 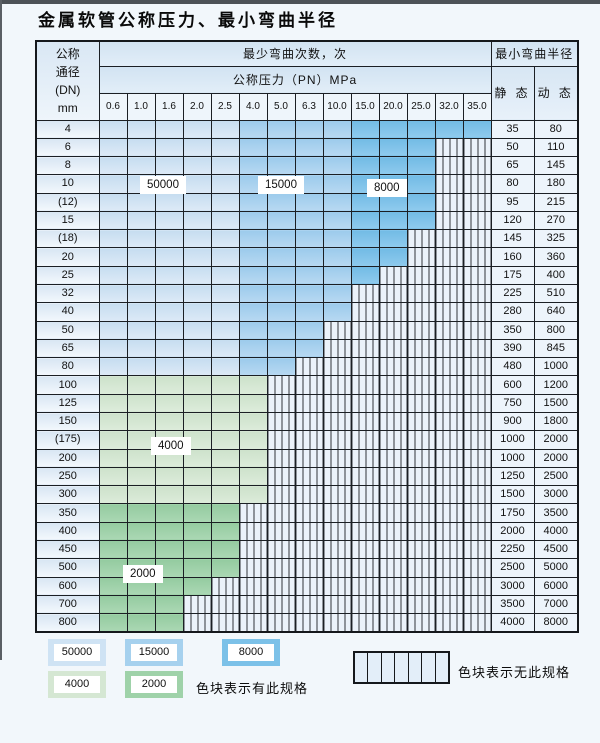 What do you see at coordinates (67, 403) in the screenshot?
I see `dn-cell: 125` at bounding box center [67, 403].